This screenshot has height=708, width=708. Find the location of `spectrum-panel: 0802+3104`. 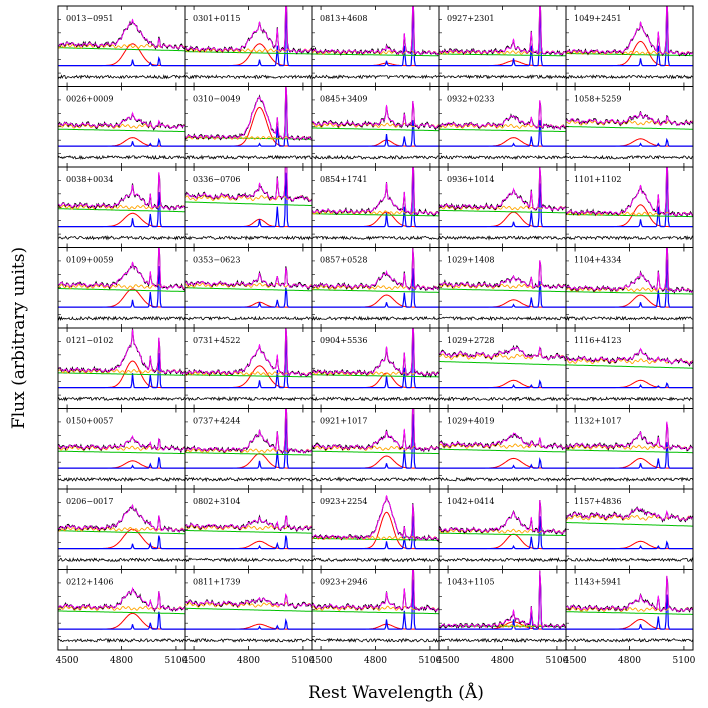

spectrum-panel: 0802+3104 is located at coordinates (248, 529).